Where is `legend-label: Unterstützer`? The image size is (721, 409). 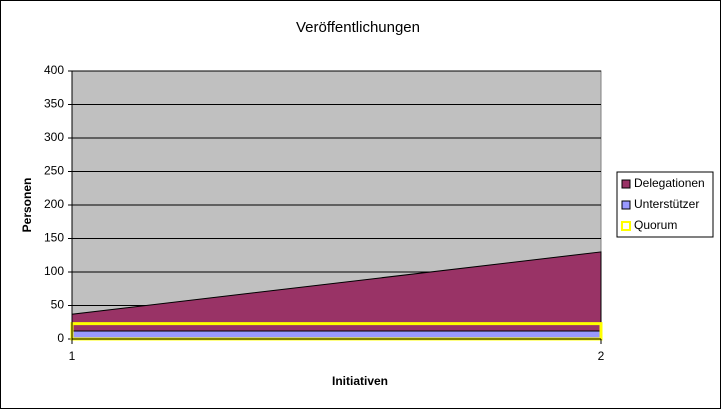 legend-label: Unterstützer is located at coordinates (666, 204).